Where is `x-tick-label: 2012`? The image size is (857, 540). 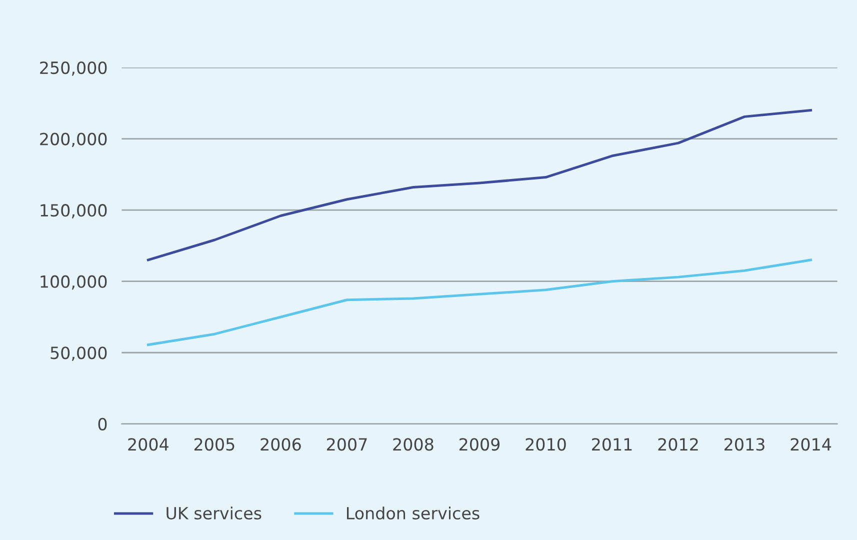
x-tick-label: 2012 is located at coordinates (678, 444).